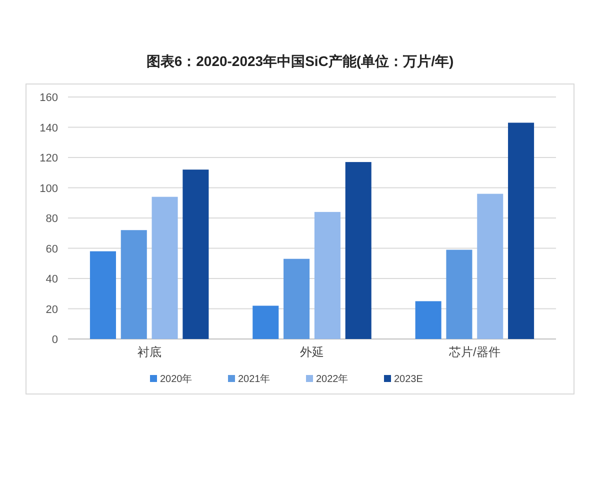  I want to click on x-tick-label: 衬底, so click(149, 352).